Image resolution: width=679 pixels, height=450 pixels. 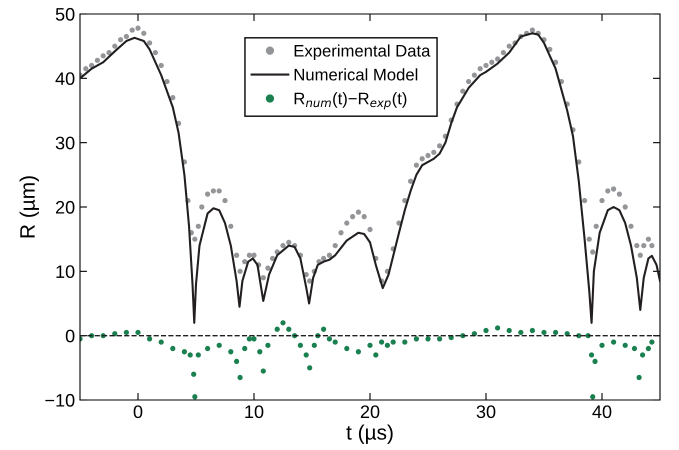 I want to click on y-tick-label: 30, so click(x=65, y=143).